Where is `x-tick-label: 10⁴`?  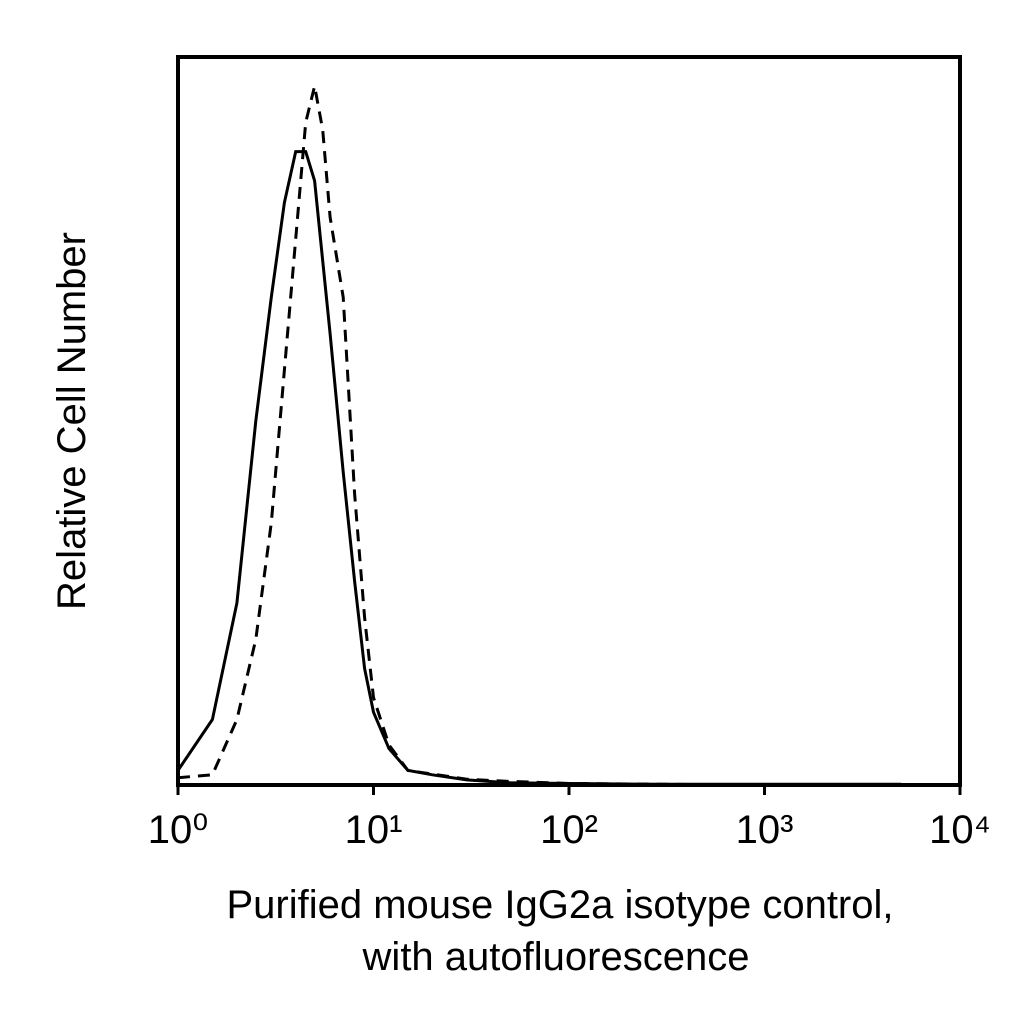 x-tick-label: 10⁴ is located at coordinates (960, 830).